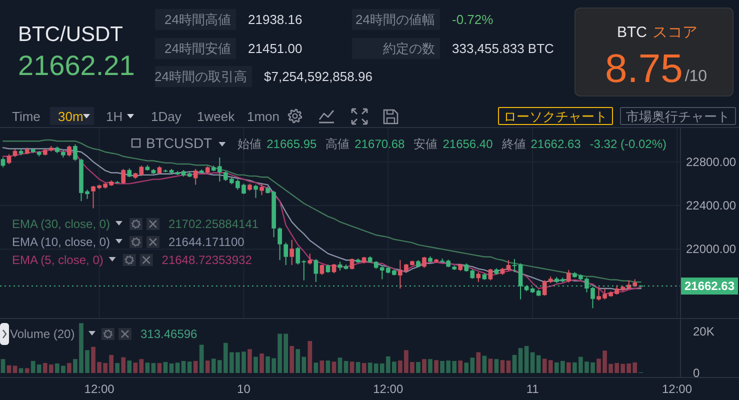 The width and height of the screenshot is (739, 400). I want to click on text: ローソクチャート, so click(556, 116).